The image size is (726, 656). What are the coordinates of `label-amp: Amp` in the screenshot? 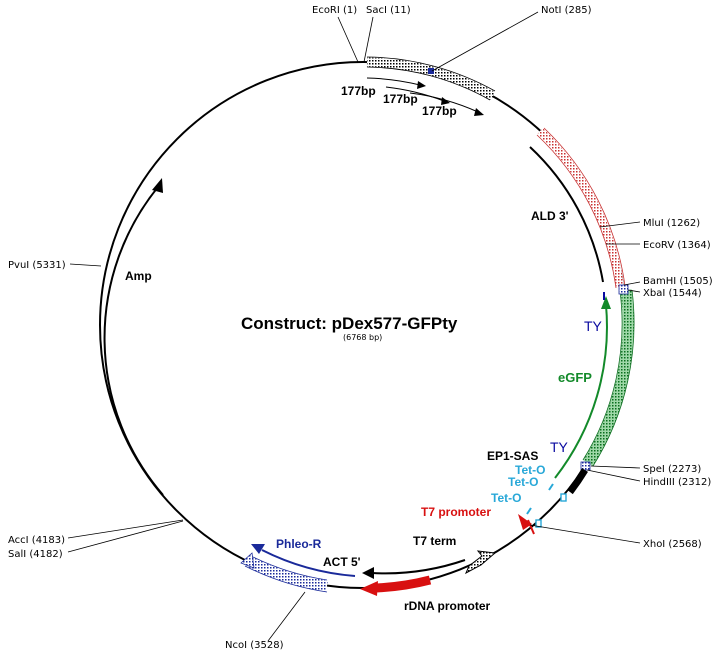 It's located at (138, 276).